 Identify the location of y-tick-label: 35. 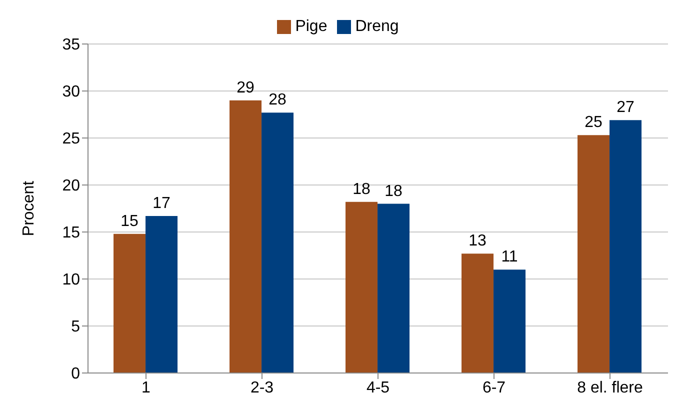
(71, 45).